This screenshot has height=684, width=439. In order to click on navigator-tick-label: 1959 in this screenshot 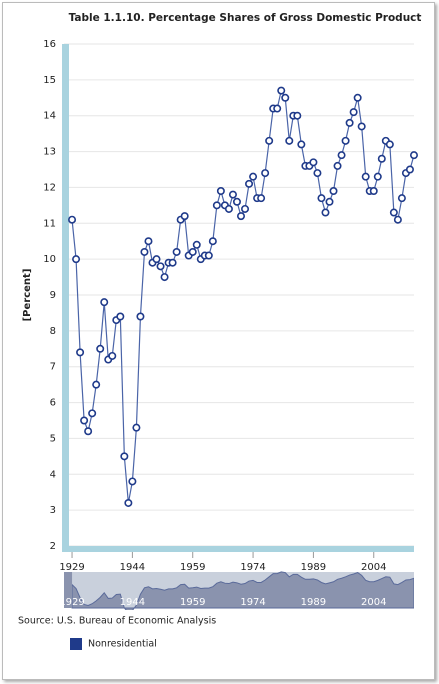, I will do `click(192, 602)`.